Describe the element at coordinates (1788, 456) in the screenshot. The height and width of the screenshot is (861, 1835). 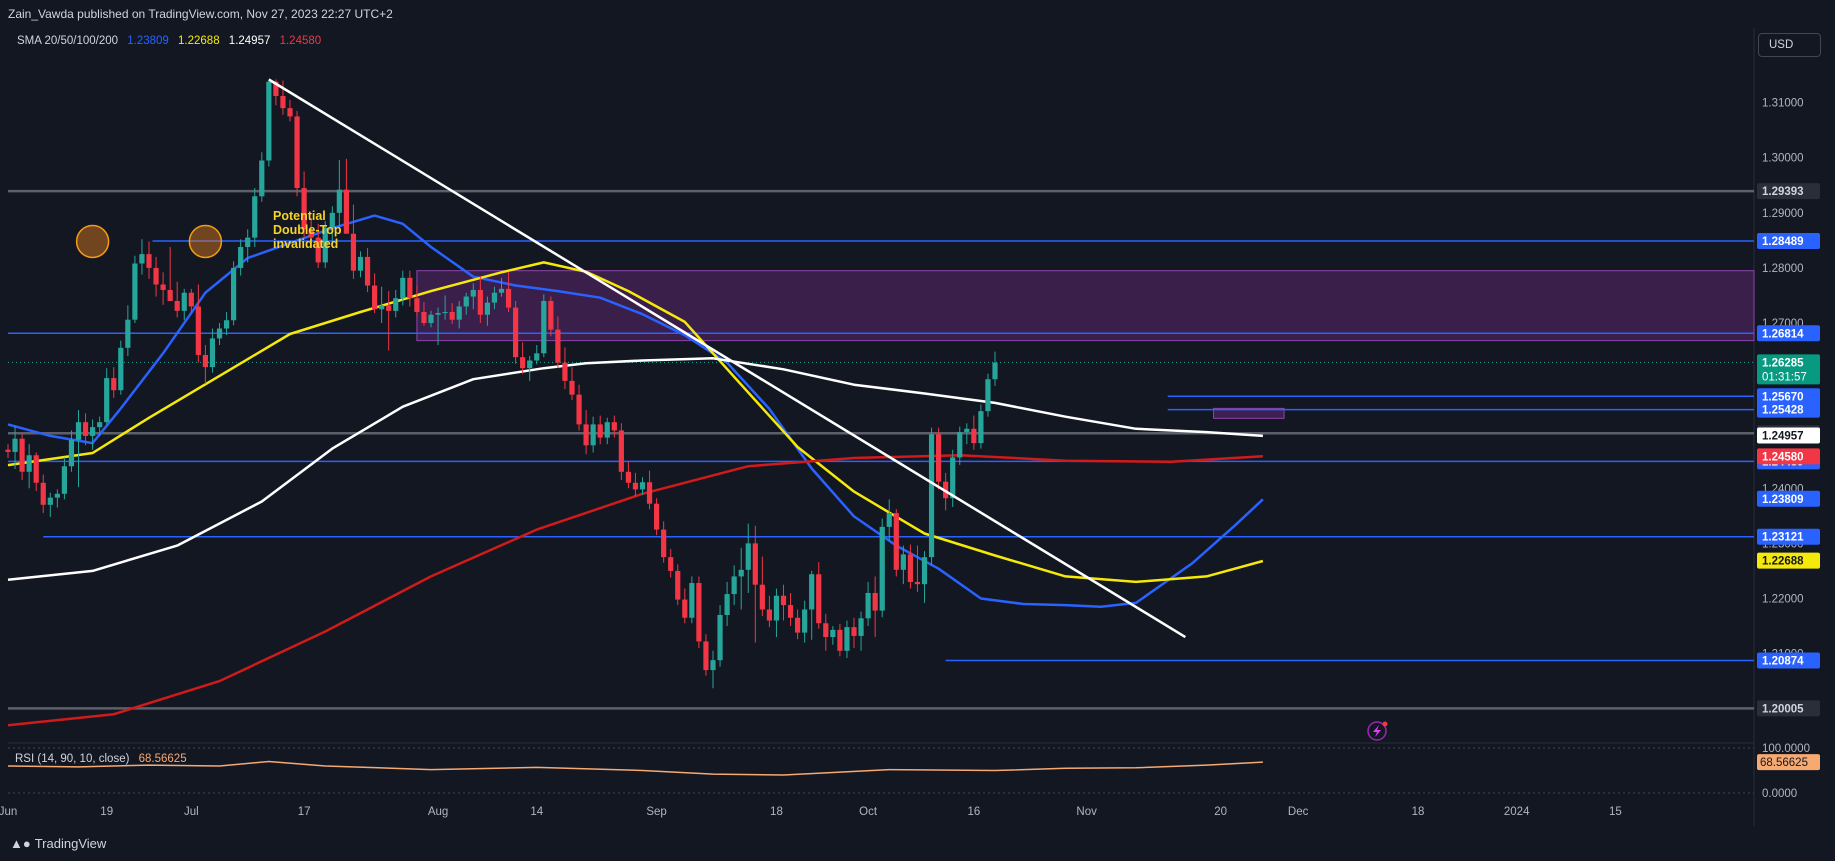
I see `price-tag-1.24580-bg` at that location.